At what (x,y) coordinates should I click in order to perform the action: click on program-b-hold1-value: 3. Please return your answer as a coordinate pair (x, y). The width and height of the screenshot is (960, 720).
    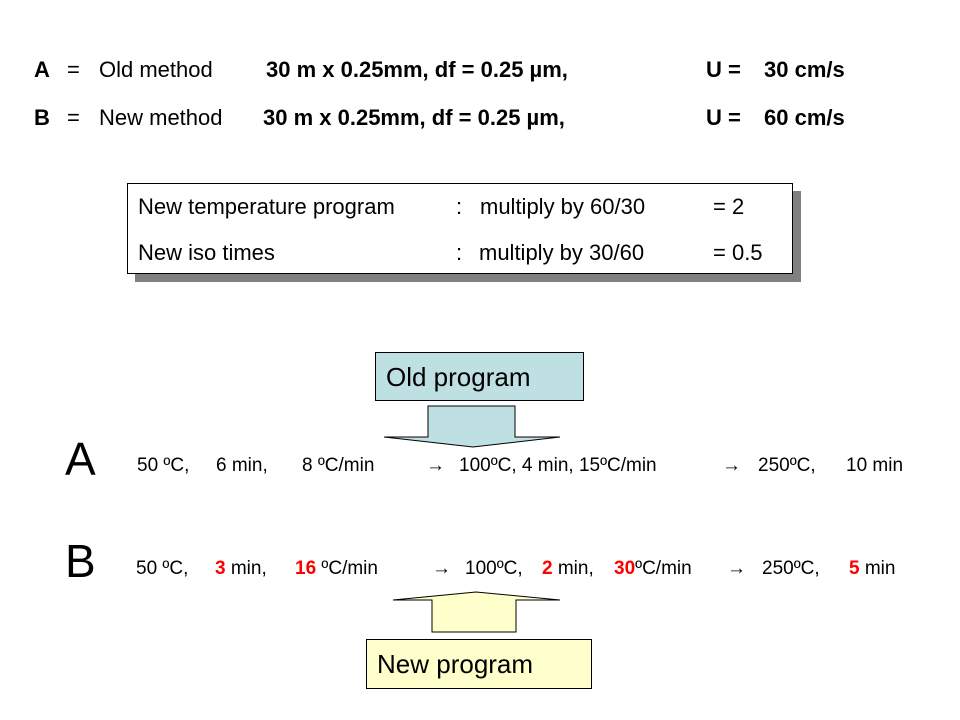
    Looking at the image, I should click on (220, 568).